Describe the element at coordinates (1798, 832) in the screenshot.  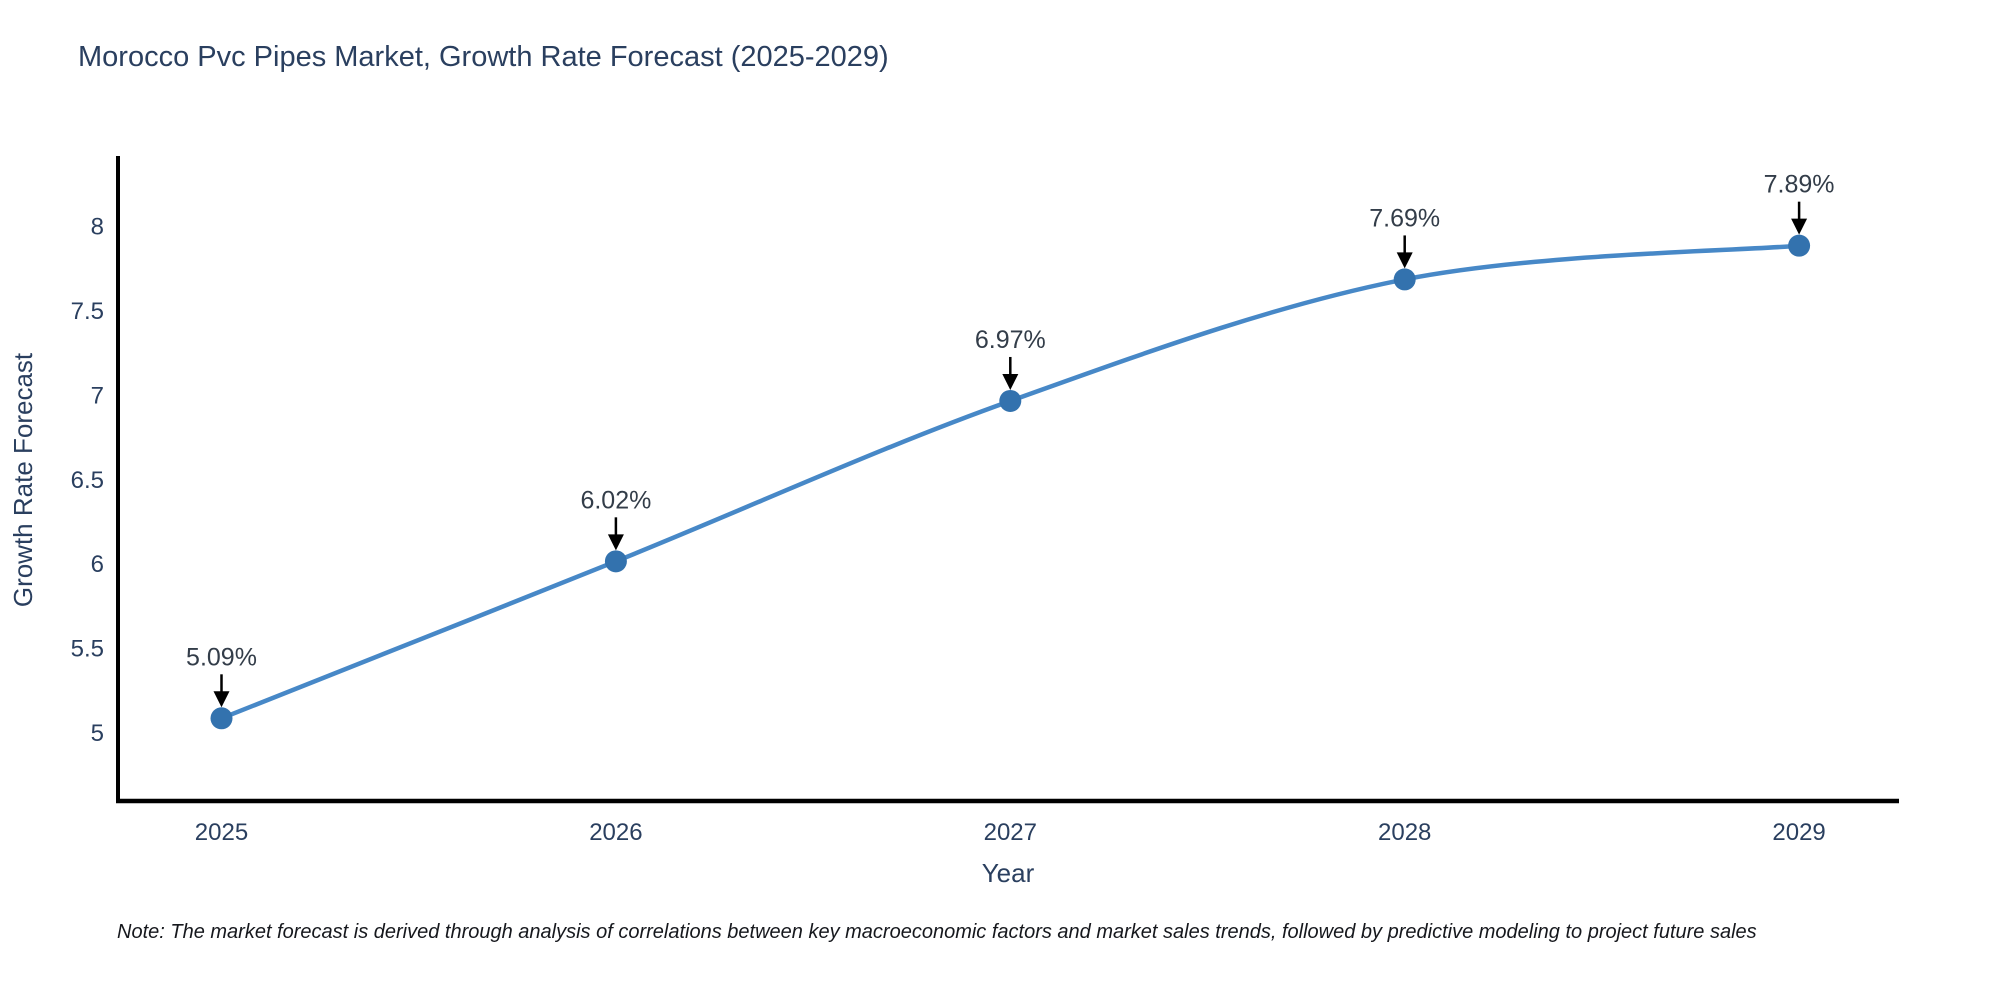
I see `x-tick-label: 2029` at that location.